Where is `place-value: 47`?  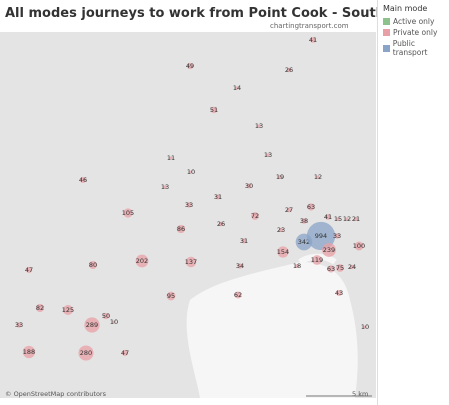 place-value: 47 is located at coordinates (125, 353).